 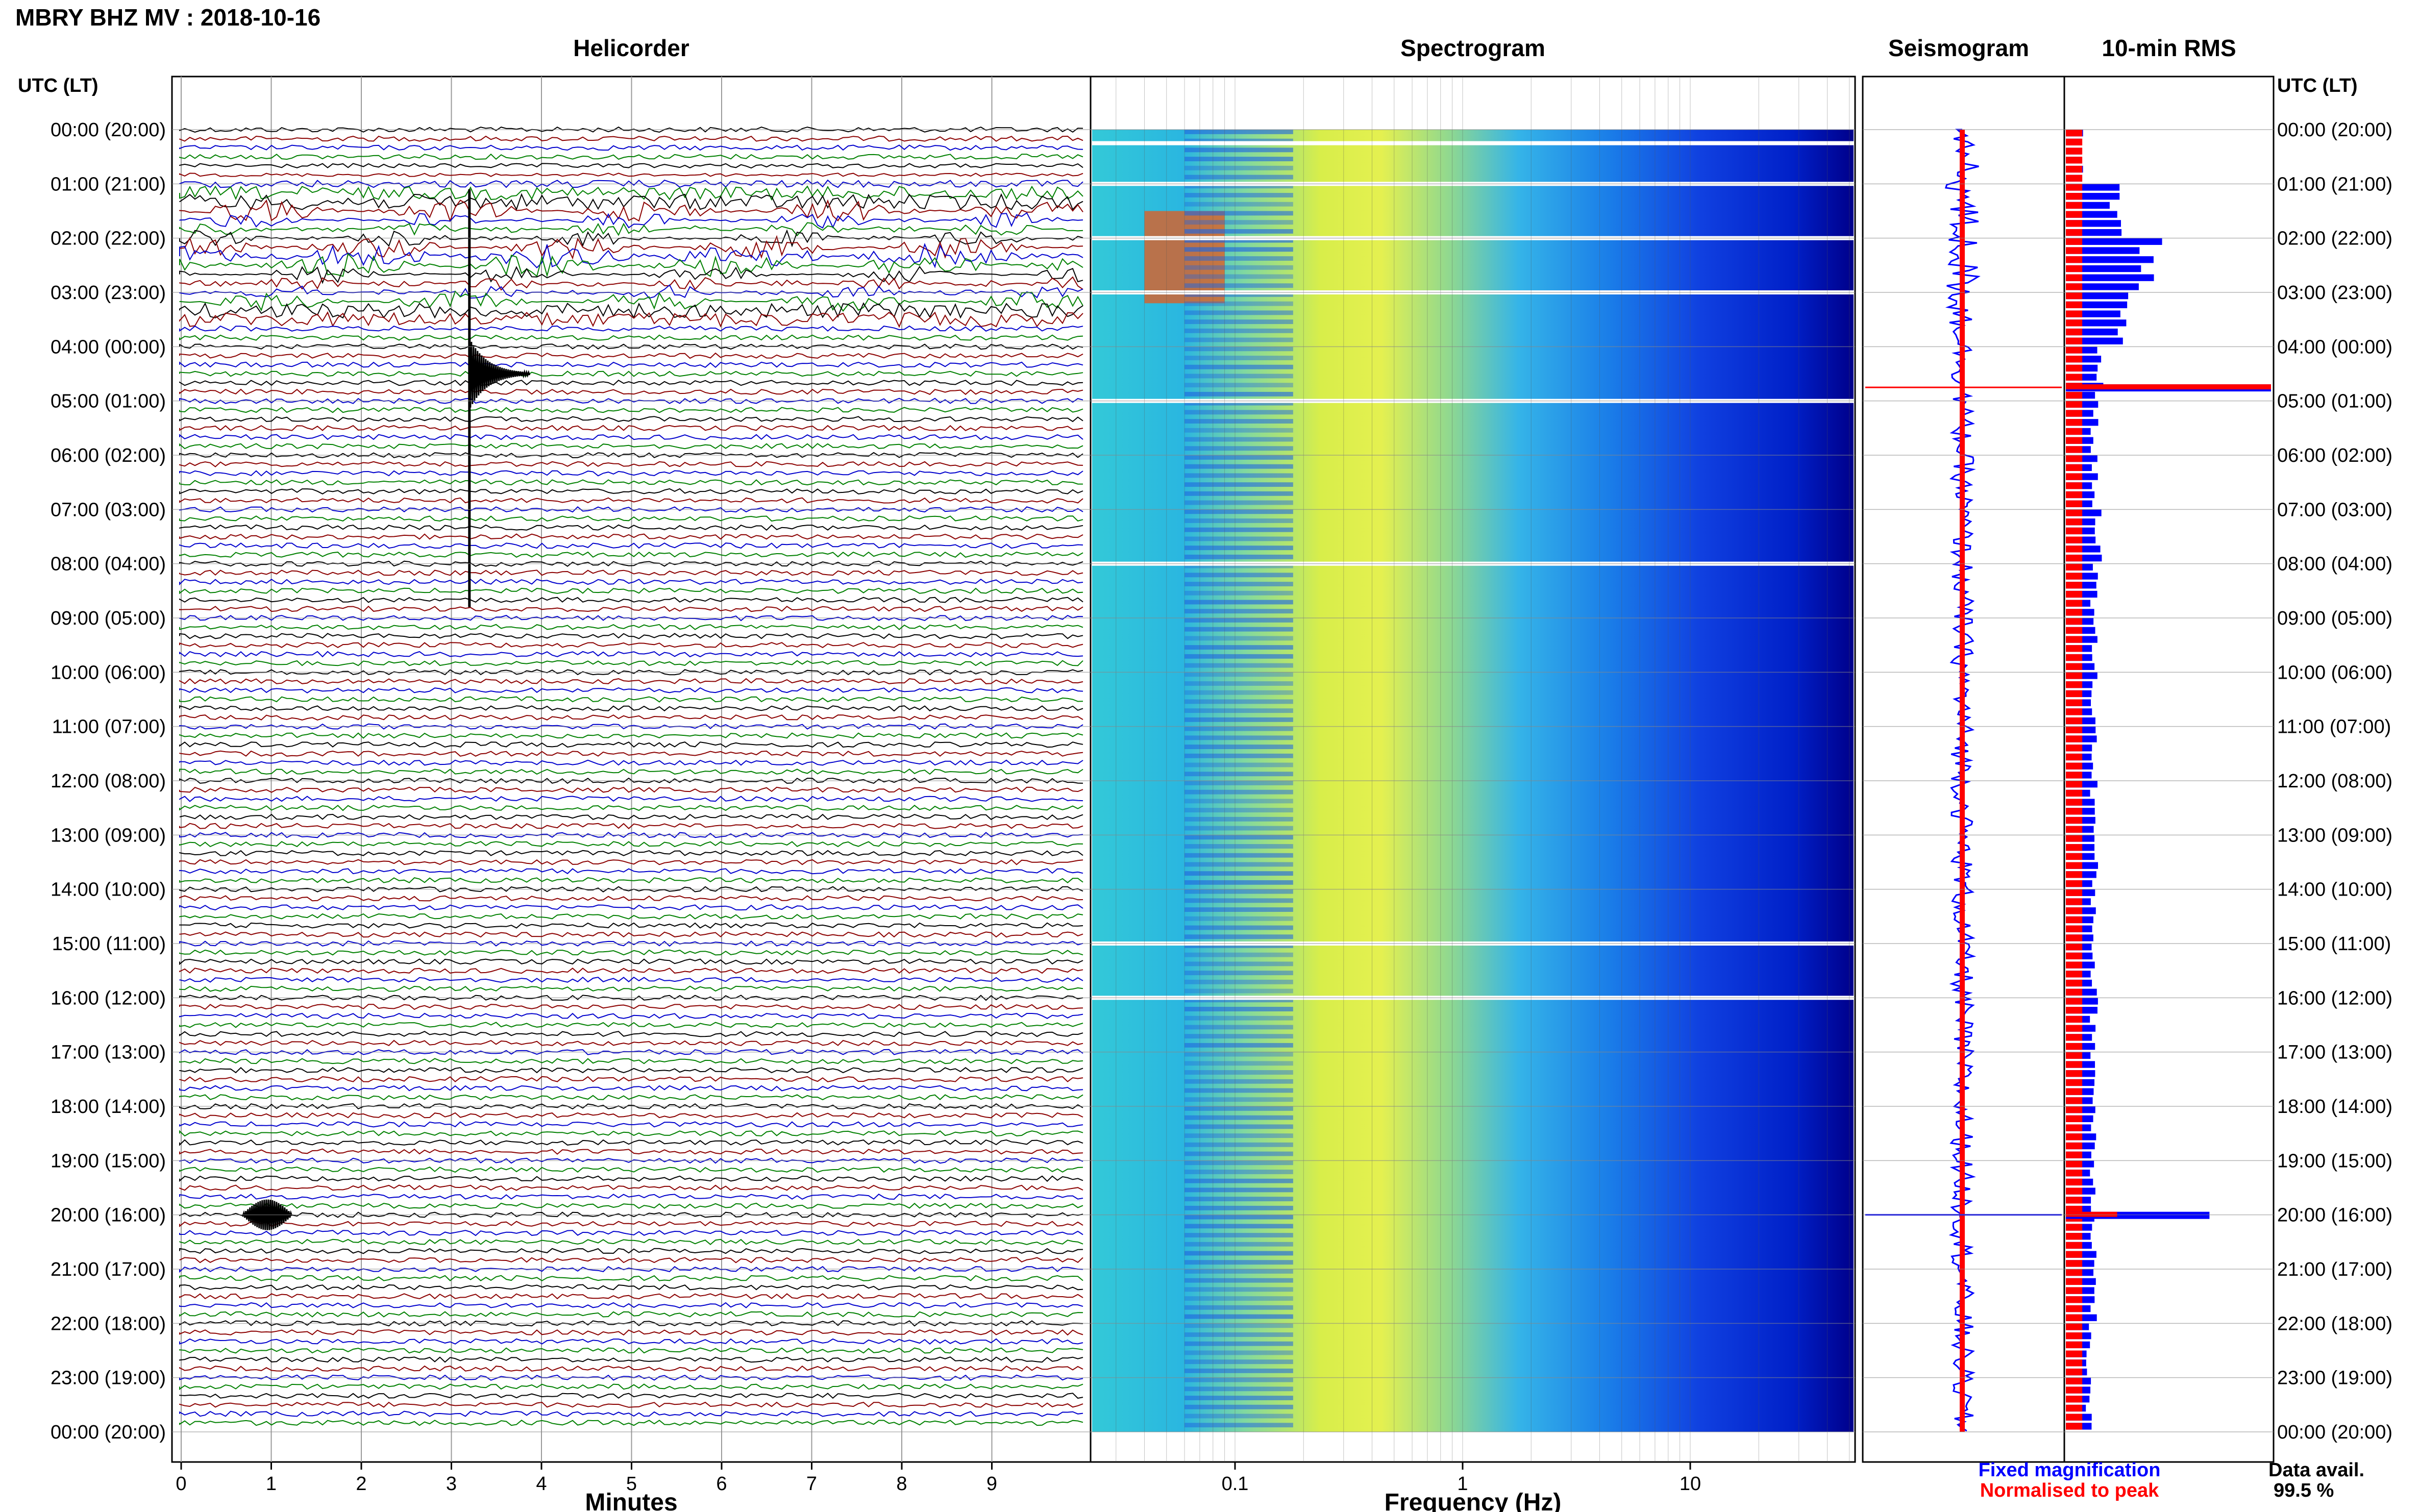 What do you see at coordinates (2334, 455) in the screenshot?
I see `hour-label-right: 06:00 (02:00)` at bounding box center [2334, 455].